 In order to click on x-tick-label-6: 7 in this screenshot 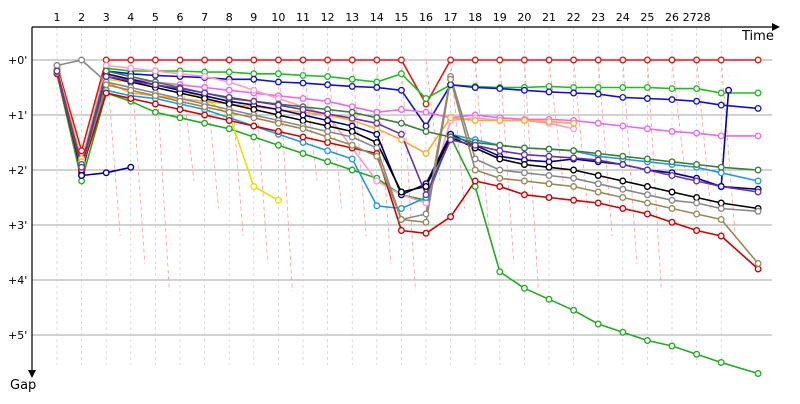, I will do `click(204, 17)`.